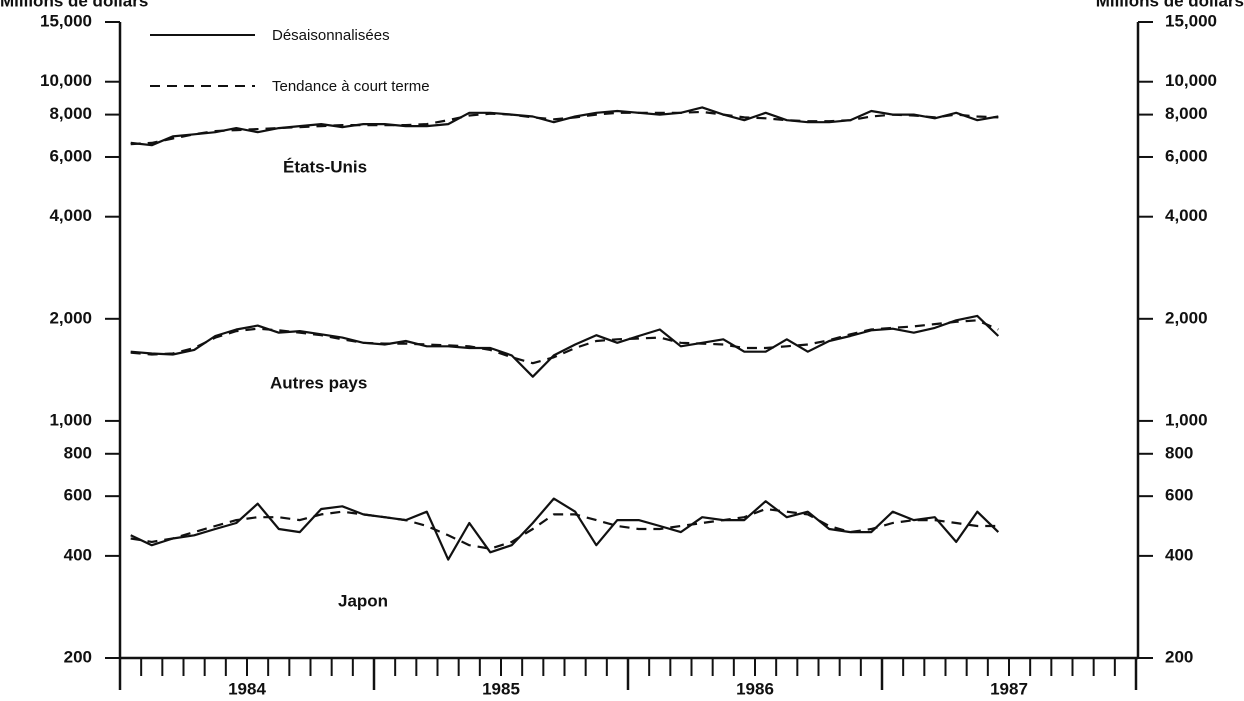  What do you see at coordinates (70, 419) in the screenshot?
I see `y-tick-label: 1,000` at bounding box center [70, 419].